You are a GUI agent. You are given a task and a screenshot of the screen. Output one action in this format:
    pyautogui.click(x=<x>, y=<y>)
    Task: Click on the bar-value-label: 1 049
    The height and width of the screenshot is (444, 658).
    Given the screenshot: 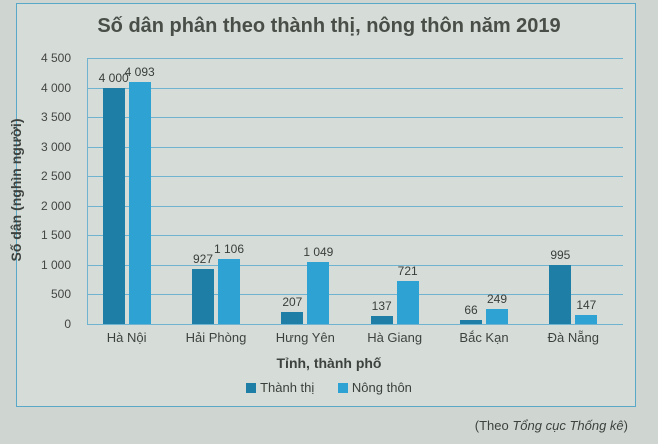 What is the action you would take?
    pyautogui.click(x=318, y=251)
    